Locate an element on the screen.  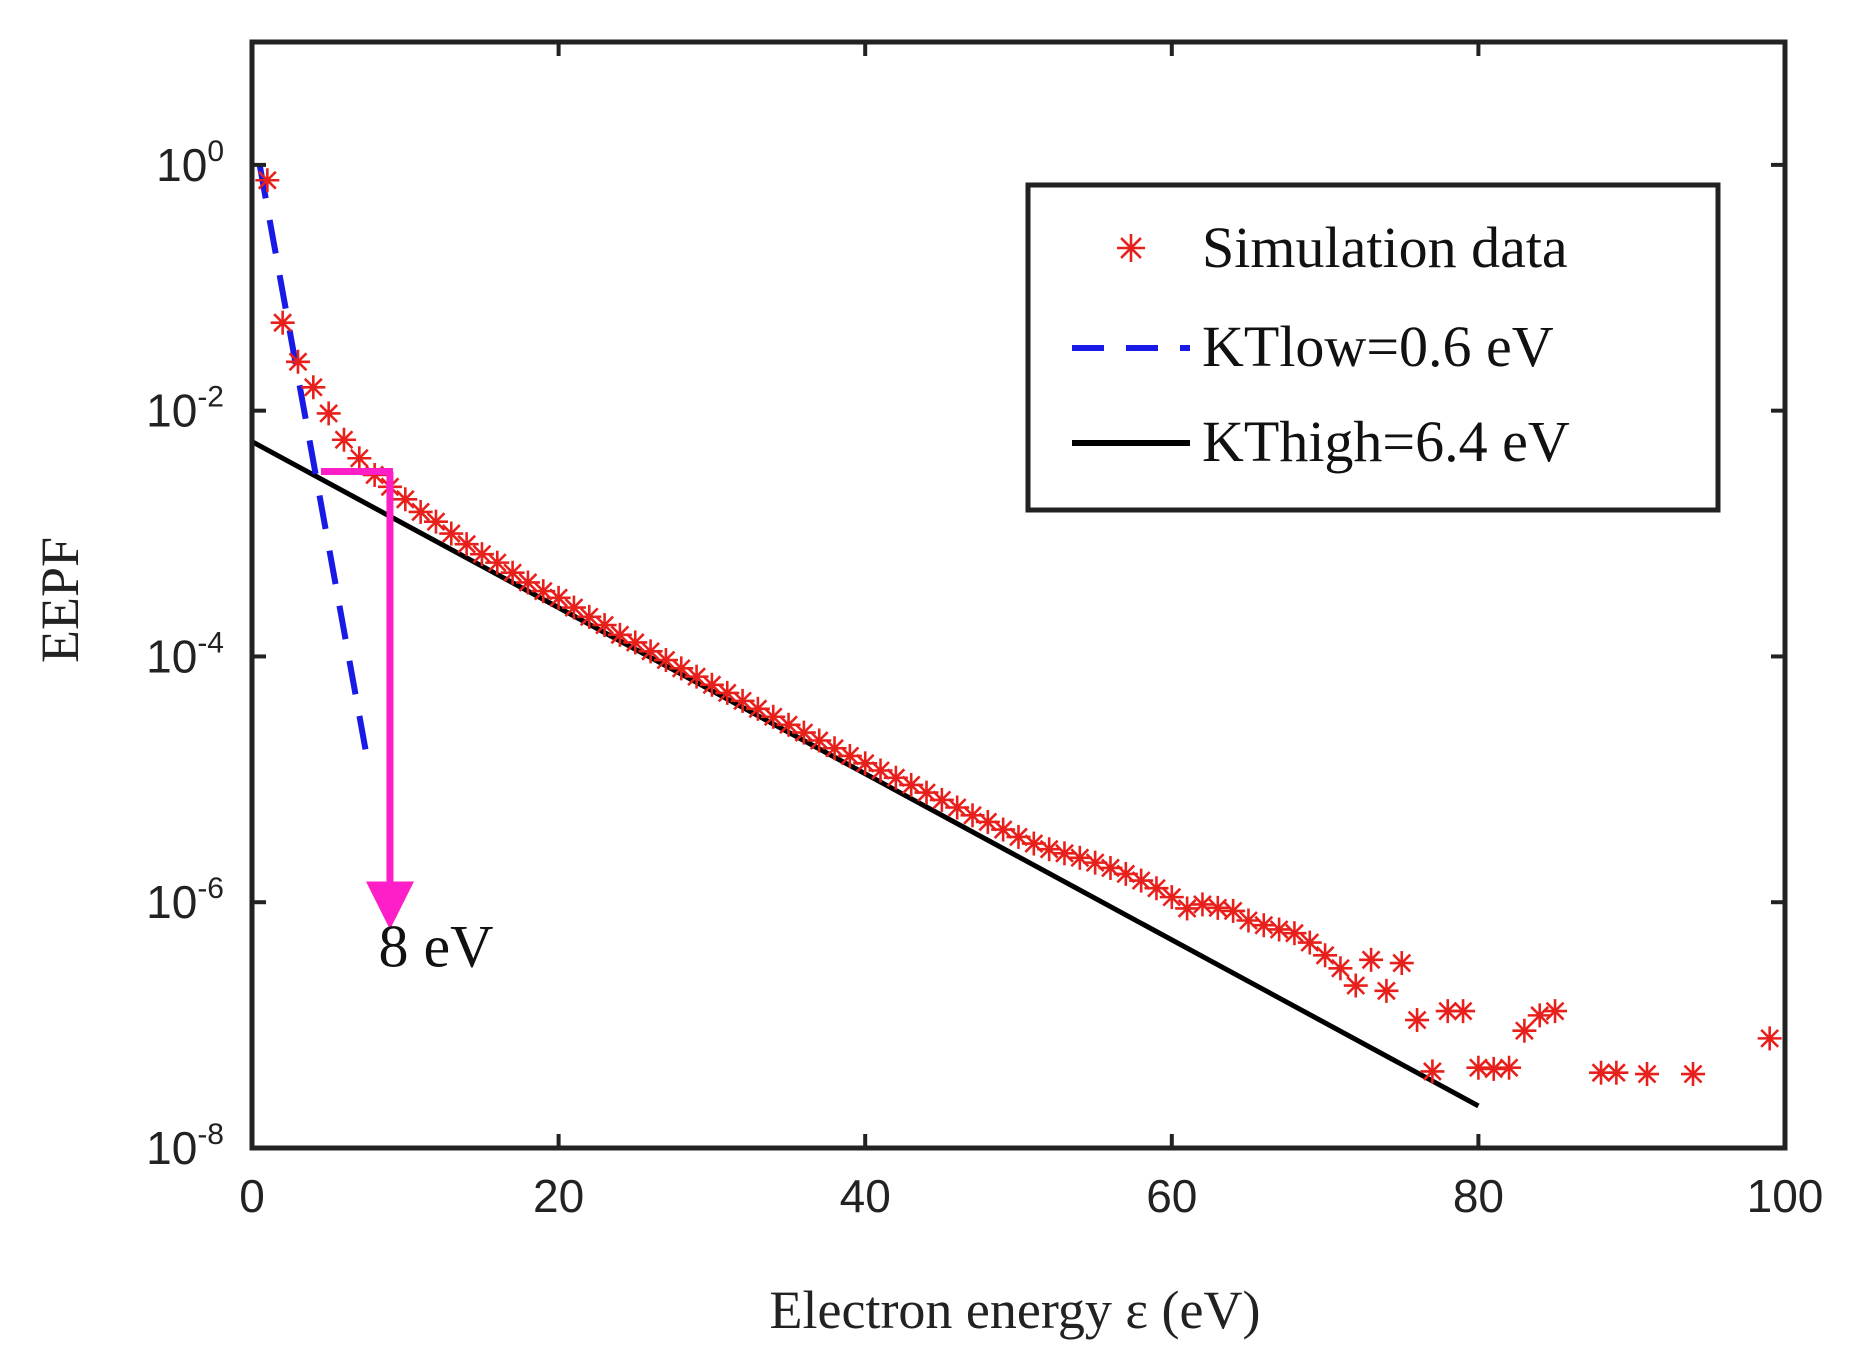
y-tick-label: 10⁻⁸ is located at coordinates (185, 1146).